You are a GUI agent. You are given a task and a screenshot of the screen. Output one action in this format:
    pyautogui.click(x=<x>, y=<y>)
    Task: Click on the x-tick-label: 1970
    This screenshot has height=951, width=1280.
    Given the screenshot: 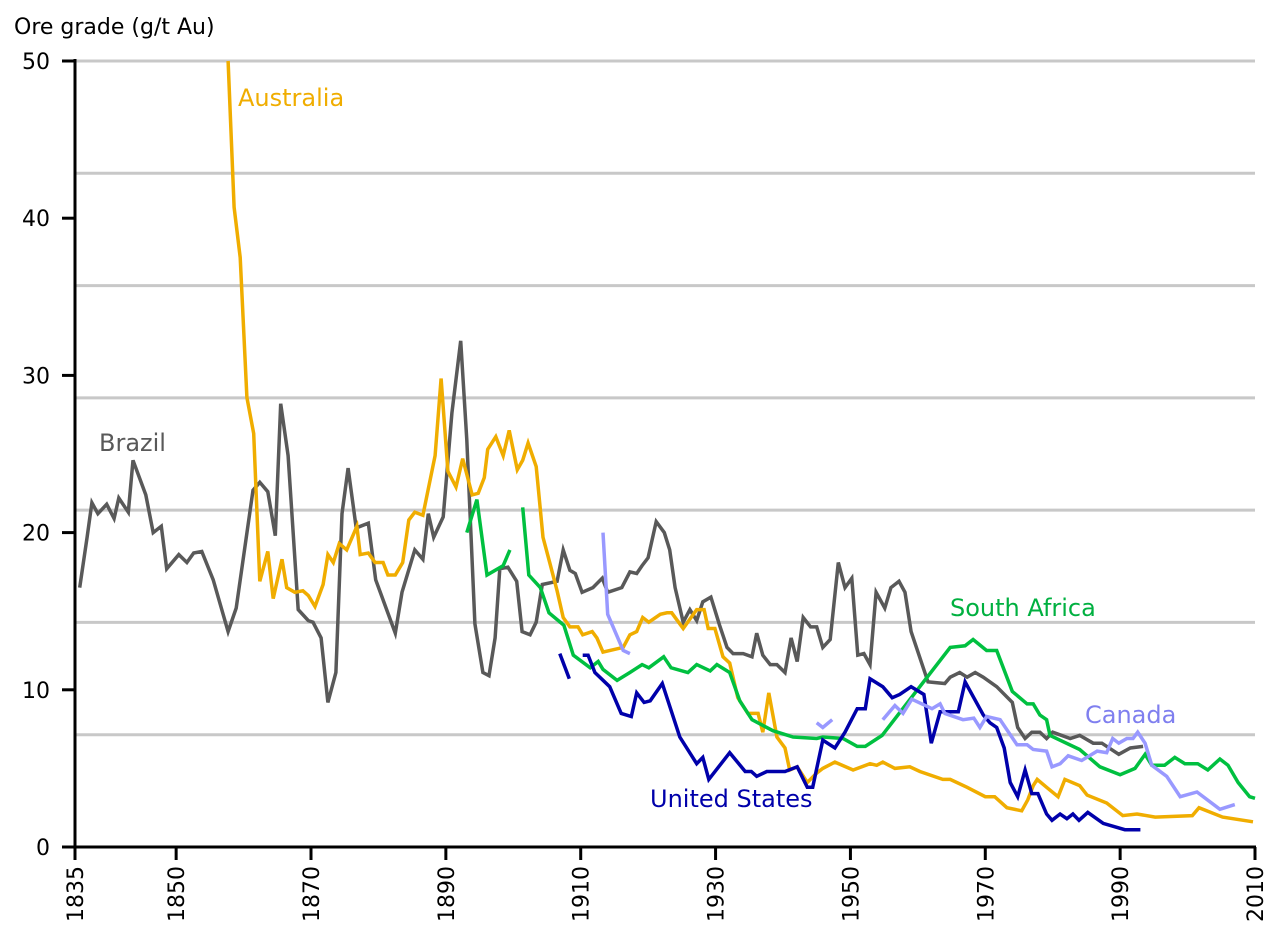 What is the action you would take?
    pyautogui.click(x=986, y=894)
    